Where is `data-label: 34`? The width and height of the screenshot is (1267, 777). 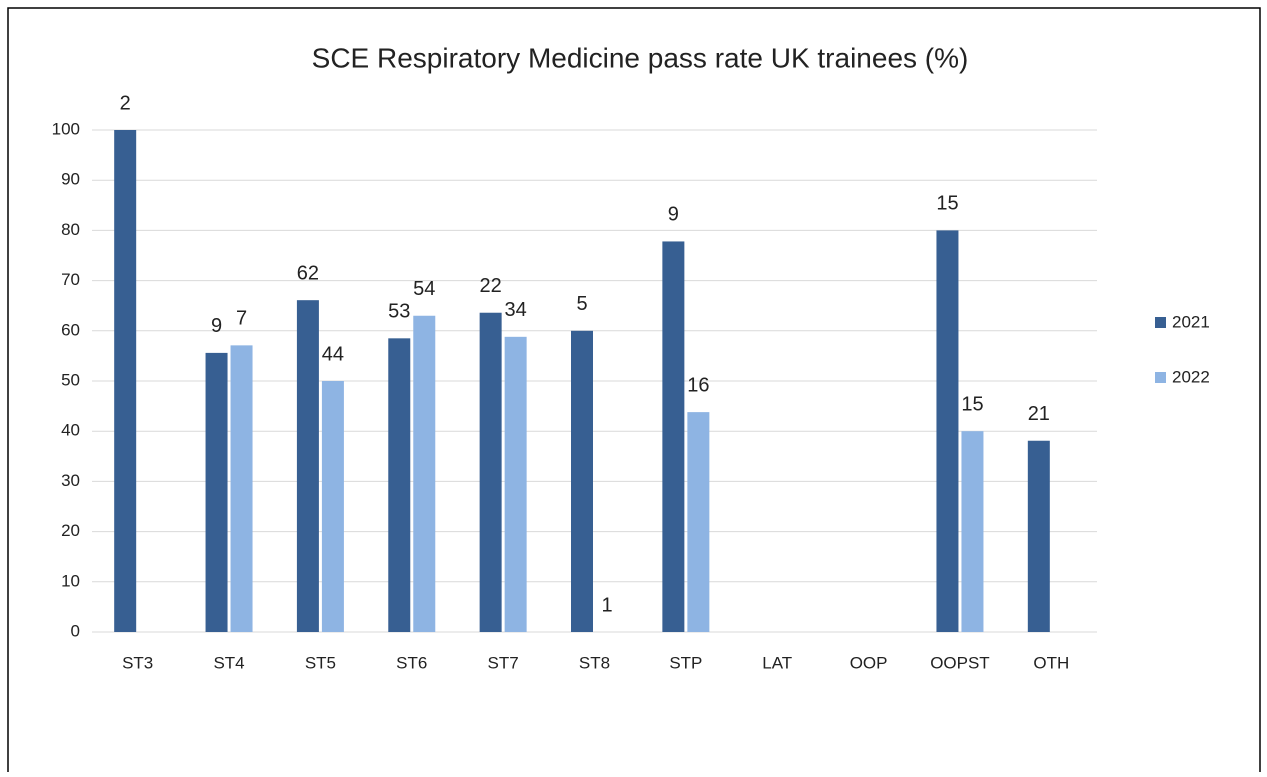 data-label: 34 is located at coordinates (516, 310).